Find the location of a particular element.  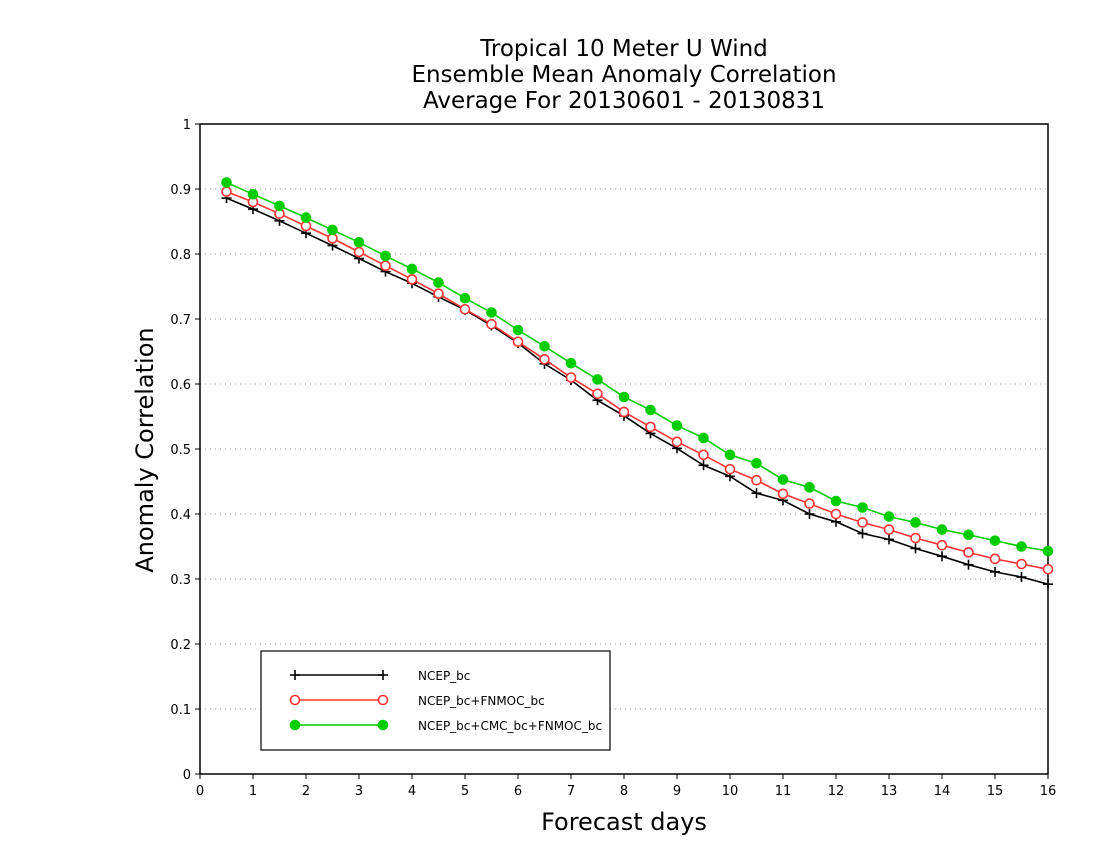

x-tick-label: 15 is located at coordinates (995, 791).